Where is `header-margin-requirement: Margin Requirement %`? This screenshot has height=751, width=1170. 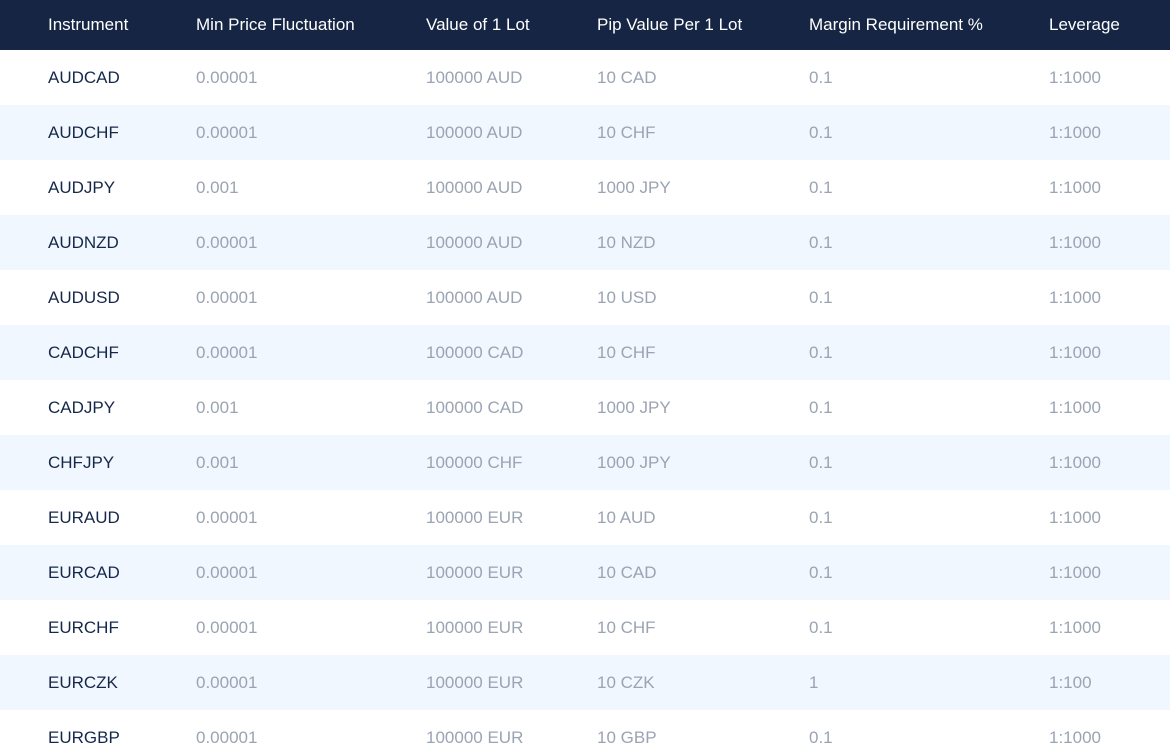
header-margin-requirement: Margin Requirement % is located at coordinates (896, 24).